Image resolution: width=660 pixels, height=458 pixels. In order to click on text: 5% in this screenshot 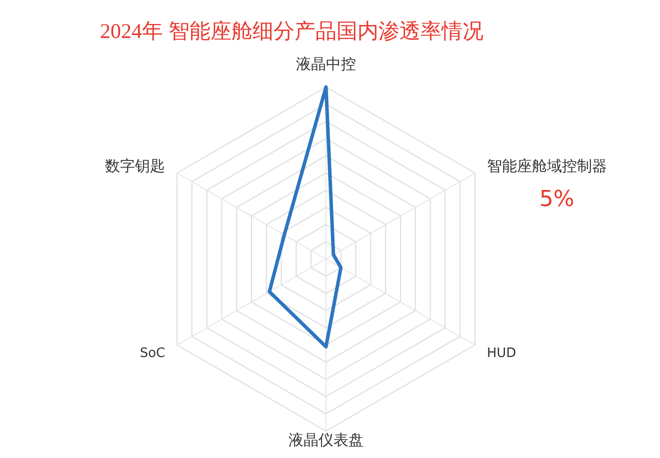, I will do `click(556, 199)`.